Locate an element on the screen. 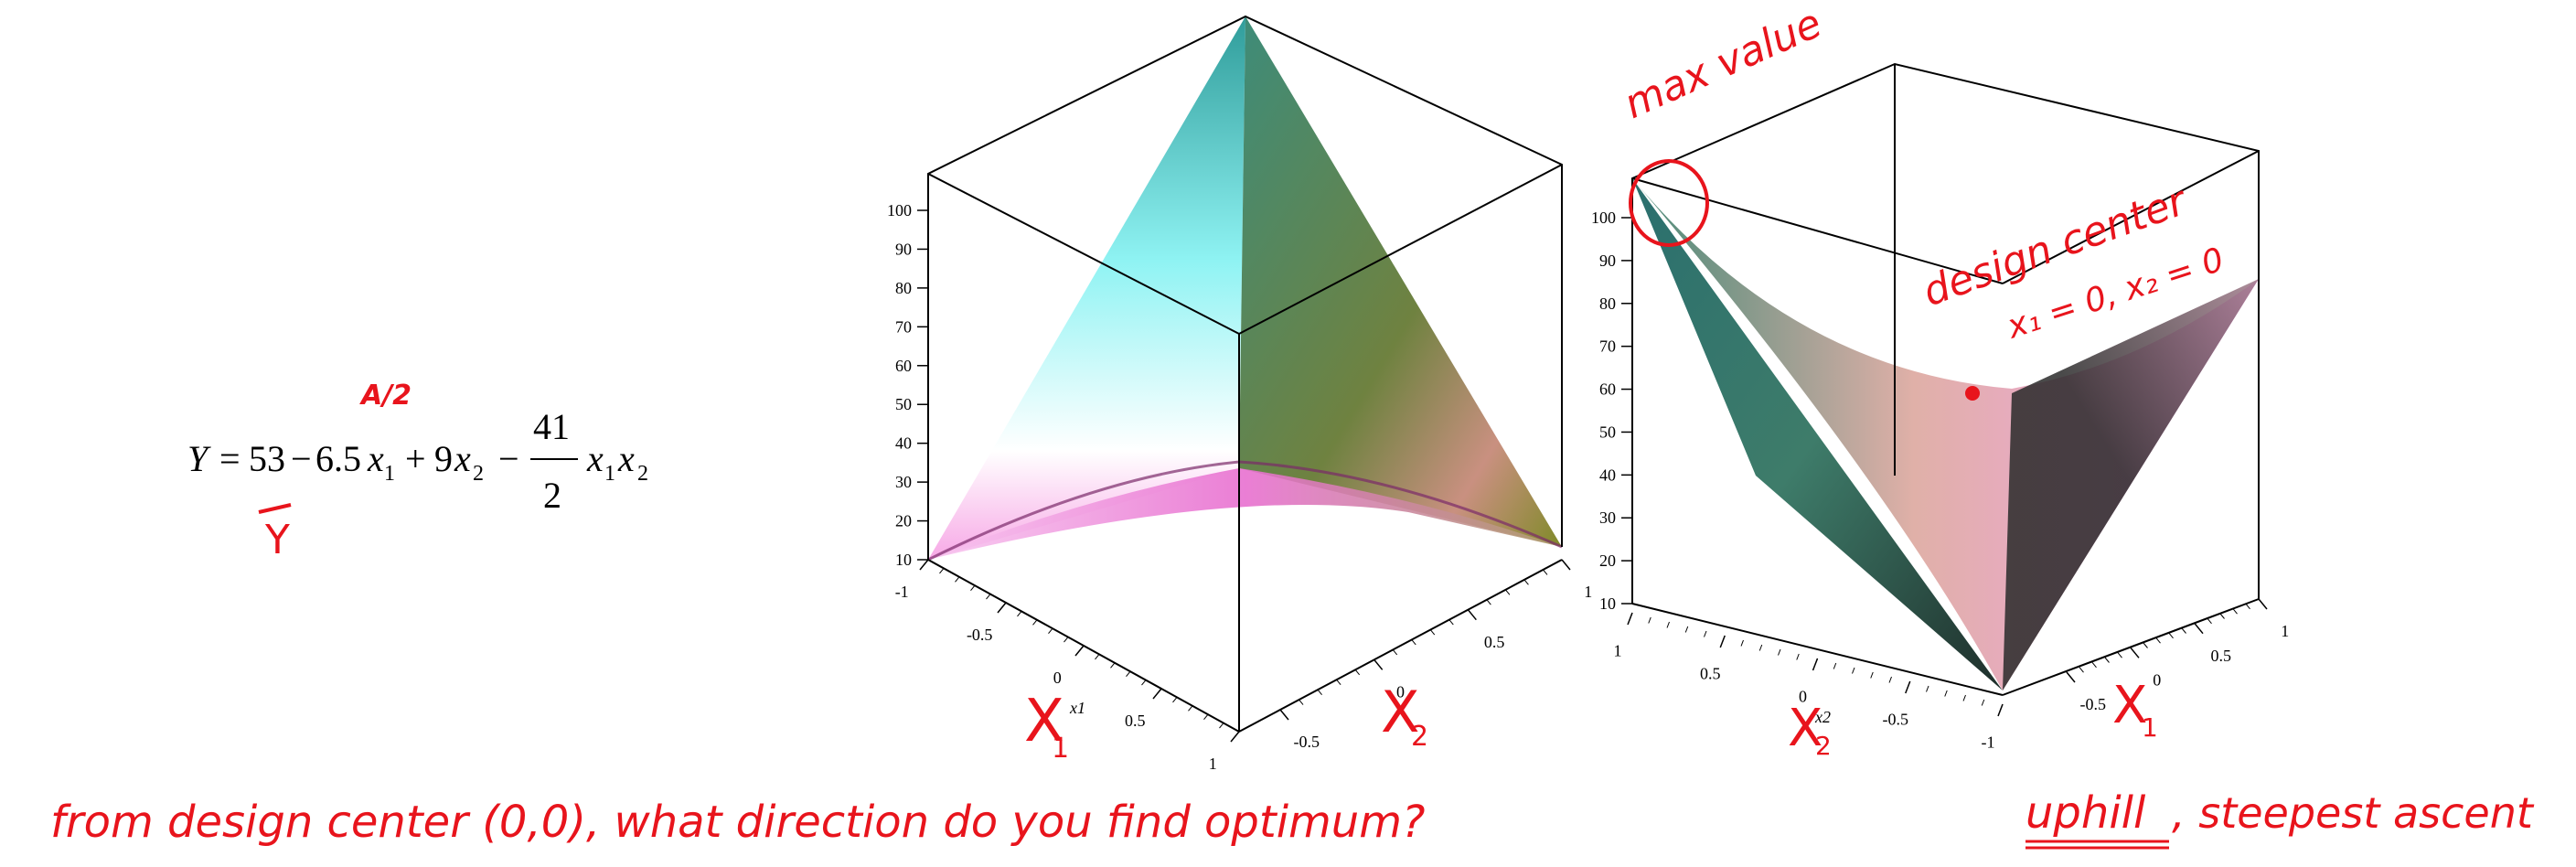  left-surface-face-a is located at coordinates (1086, 288).